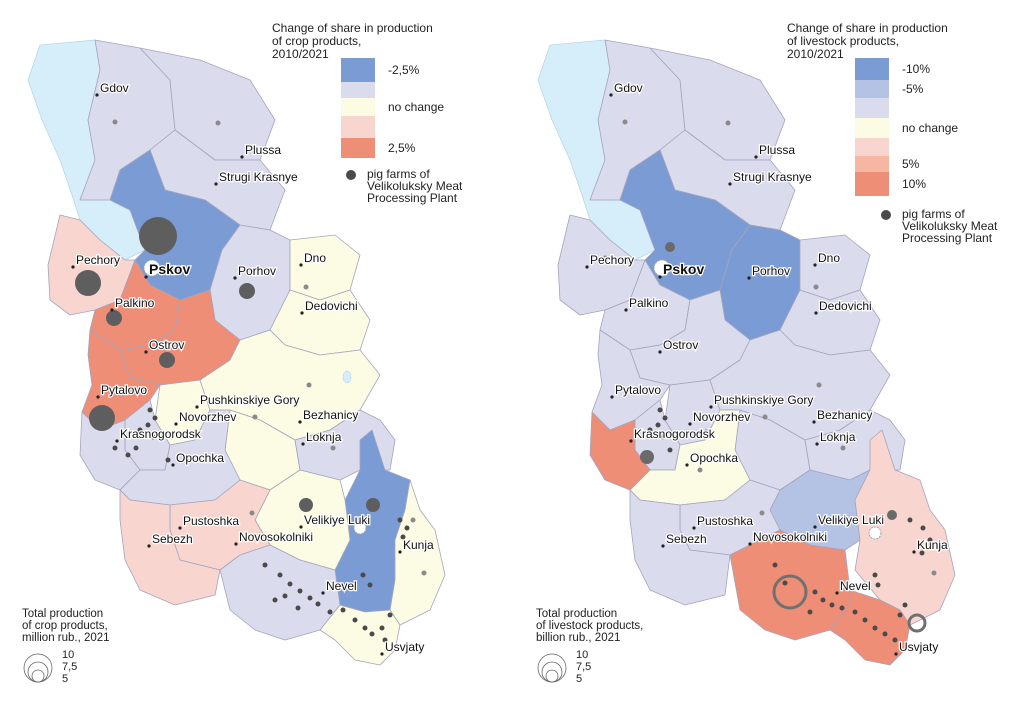  What do you see at coordinates (680, 345) in the screenshot?
I see `city-label: Ostrov` at bounding box center [680, 345].